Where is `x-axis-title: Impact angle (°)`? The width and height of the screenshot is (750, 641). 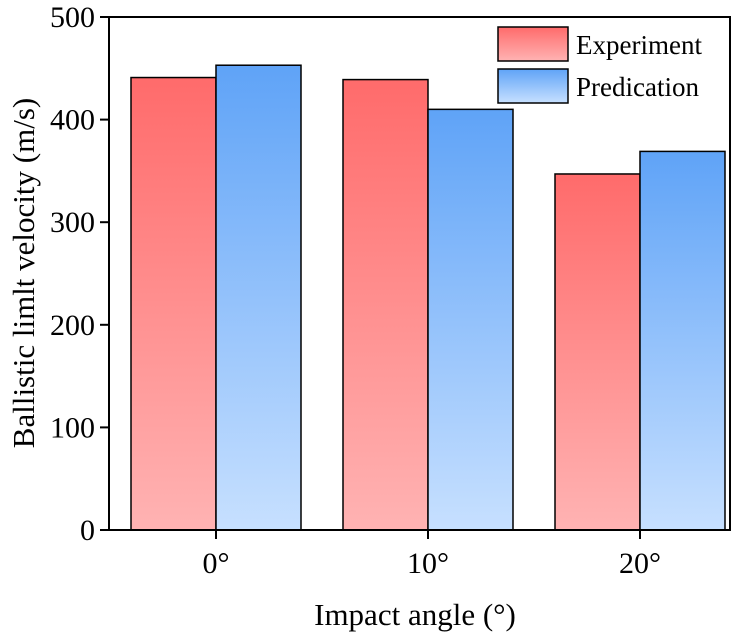
x-axis-title: Impact angle (°) is located at coordinates (415, 614).